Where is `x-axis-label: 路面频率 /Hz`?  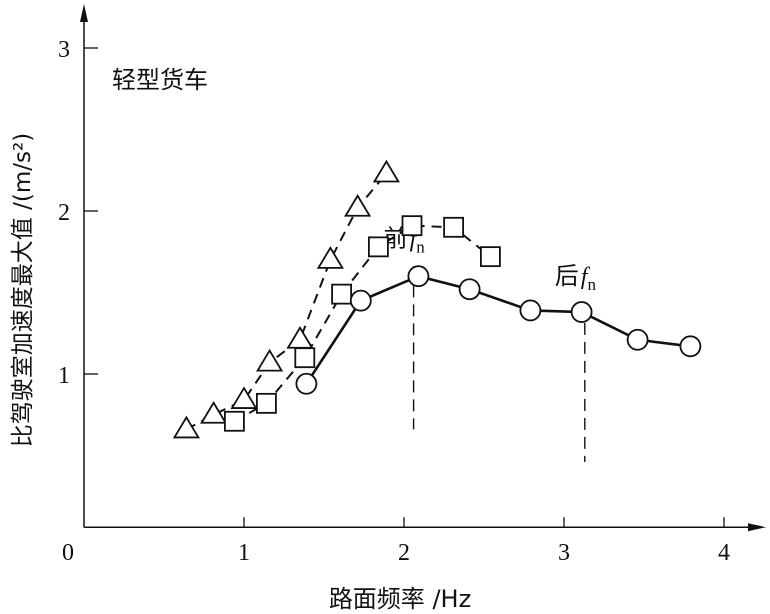
x-axis-label: 路面频率 /Hz is located at coordinates (400, 599).